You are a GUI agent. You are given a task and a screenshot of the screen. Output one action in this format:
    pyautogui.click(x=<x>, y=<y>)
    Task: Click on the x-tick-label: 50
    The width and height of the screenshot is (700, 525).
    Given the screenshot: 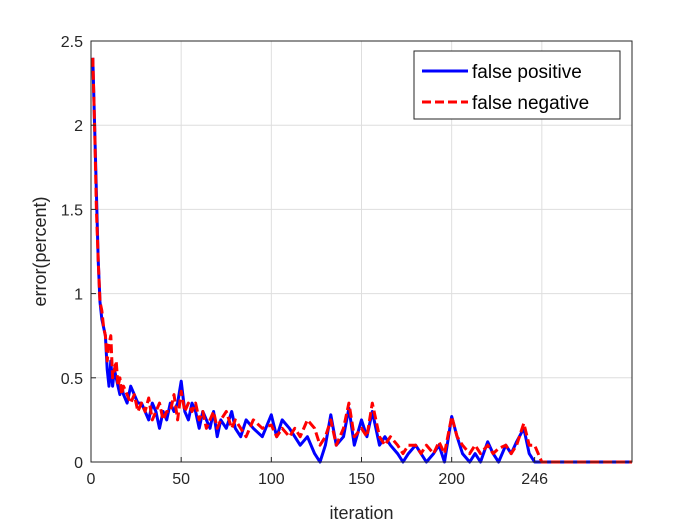 What is the action you would take?
    pyautogui.click(x=181, y=479)
    